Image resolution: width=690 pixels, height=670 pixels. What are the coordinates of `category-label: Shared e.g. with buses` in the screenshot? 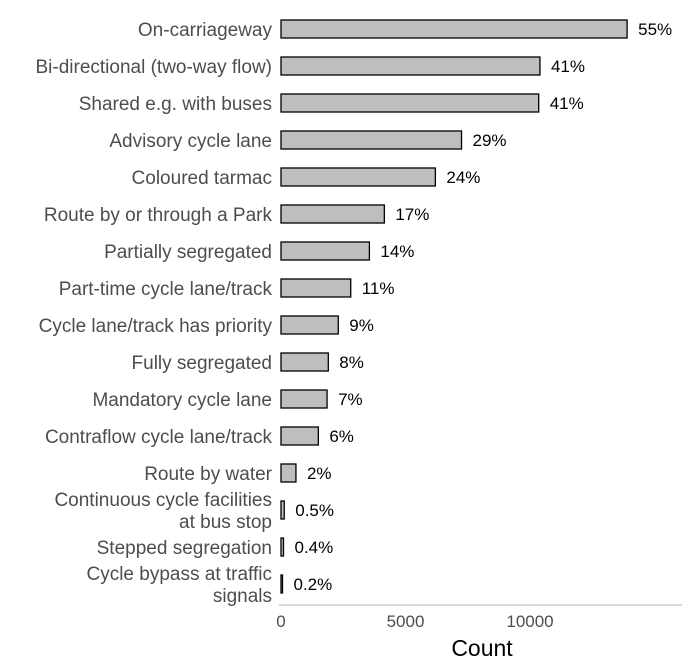 It's located at (175, 104).